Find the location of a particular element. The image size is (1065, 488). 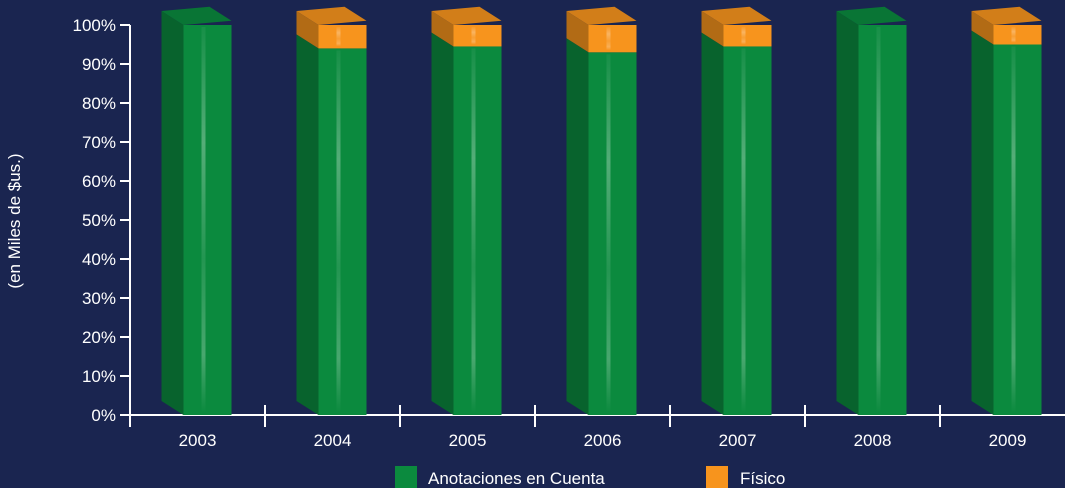

x-tick-label: 2006 is located at coordinates (603, 440).